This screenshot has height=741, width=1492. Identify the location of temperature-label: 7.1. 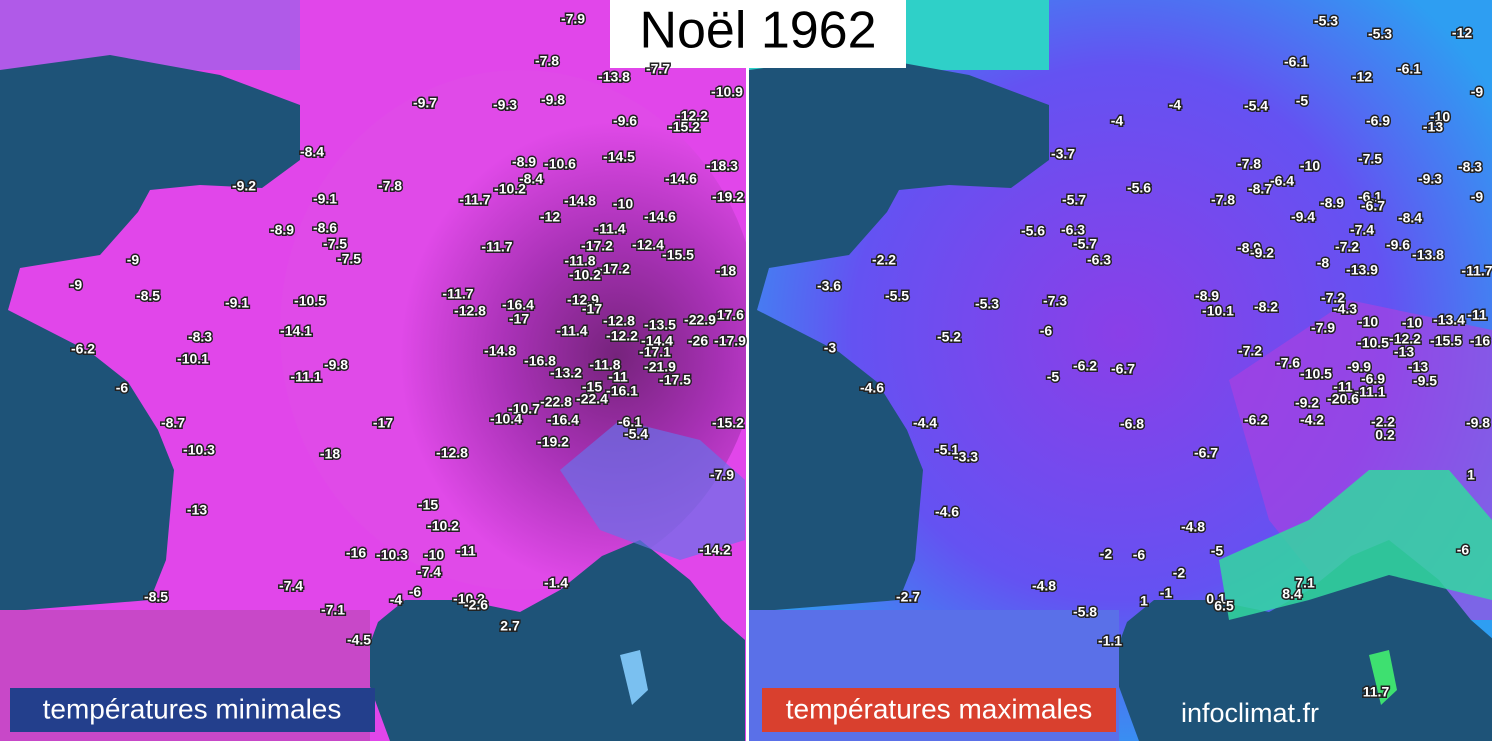
(1305, 583).